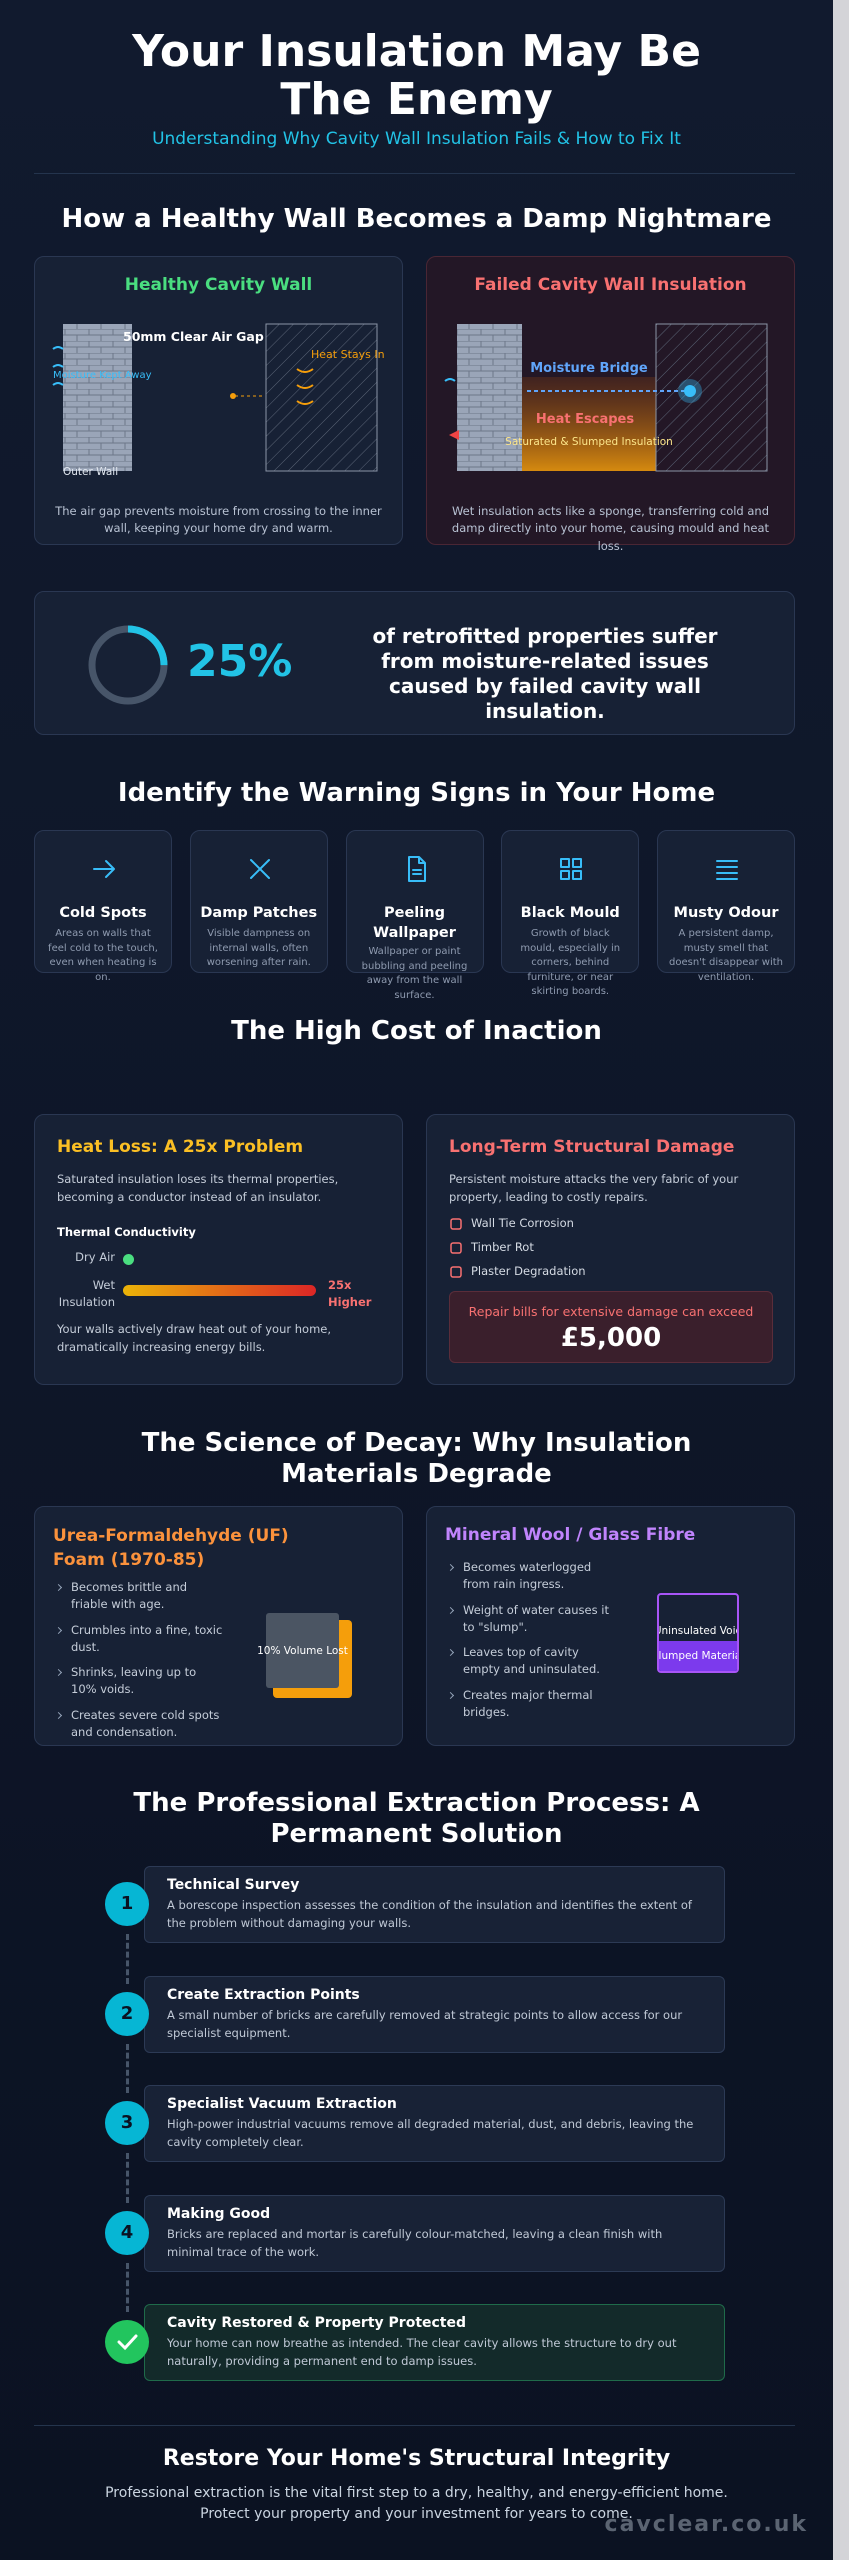  I want to click on label: Heat Stays In, so click(348, 354).